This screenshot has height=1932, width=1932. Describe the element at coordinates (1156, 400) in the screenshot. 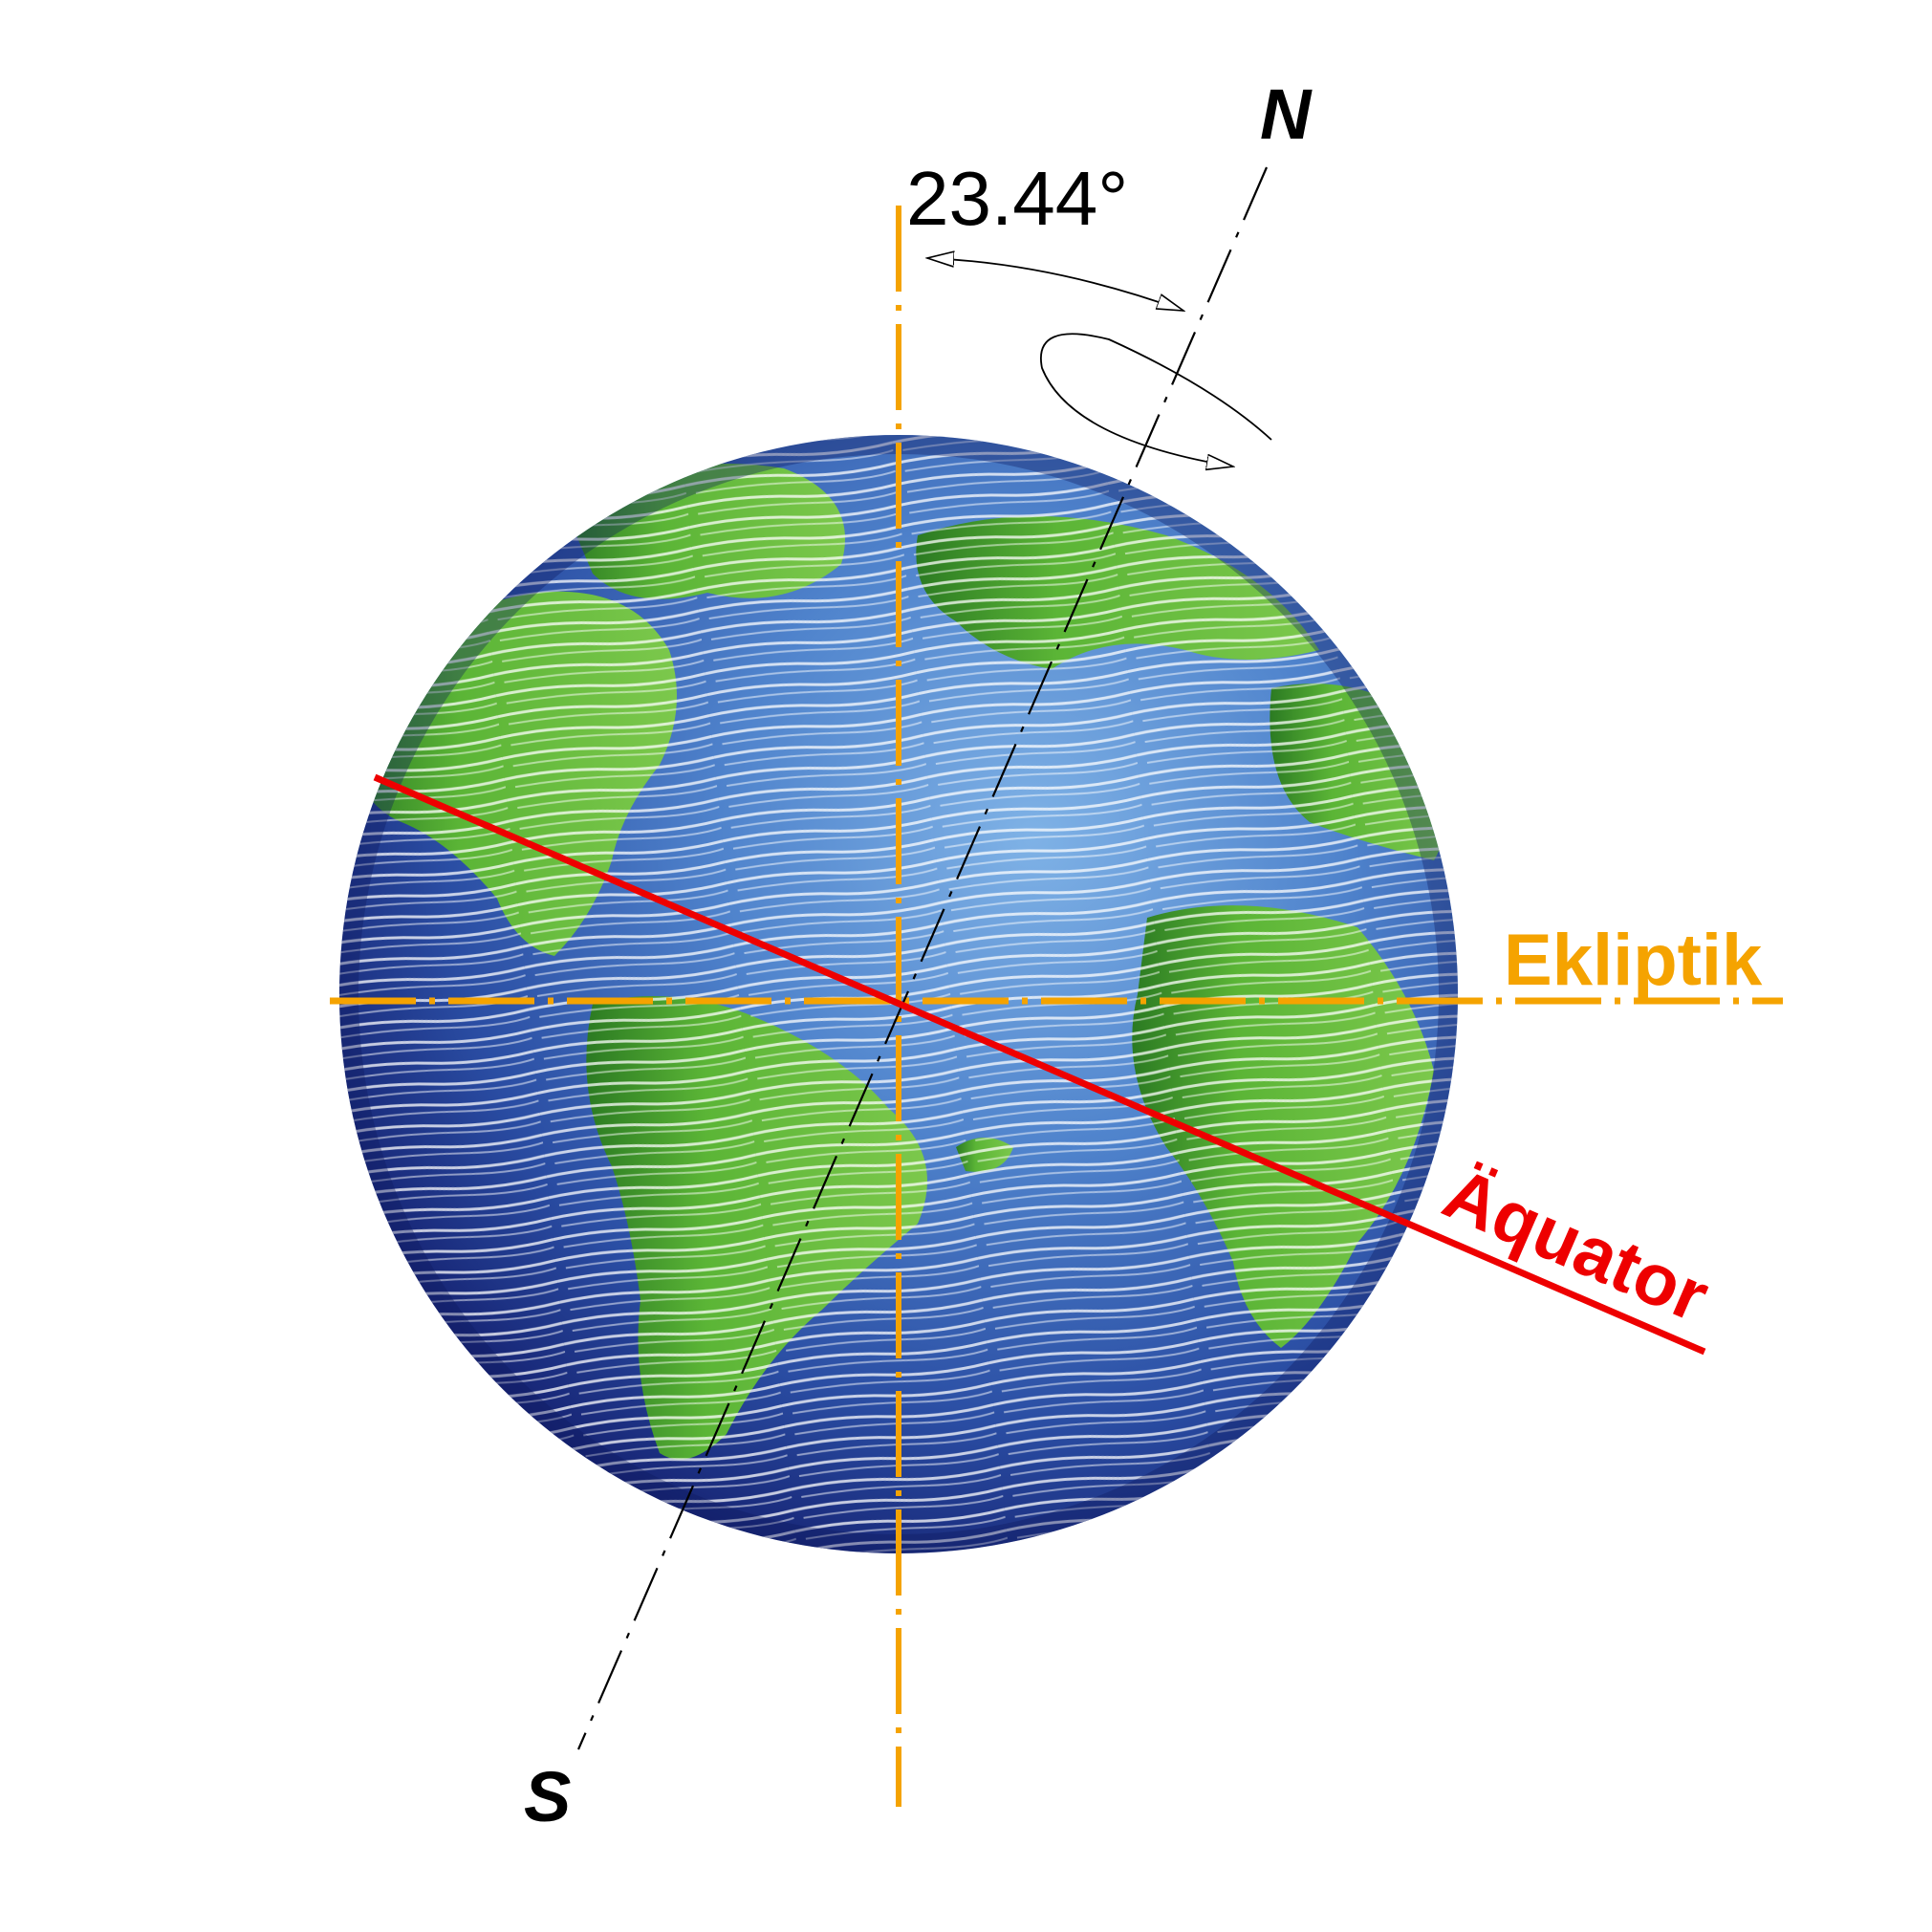

I see `rotation-arrow-icon` at that location.